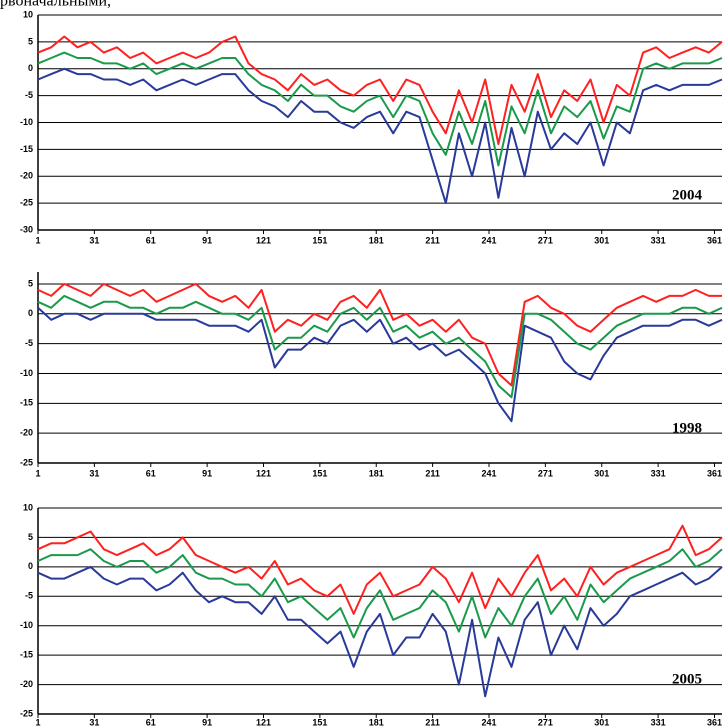 The width and height of the screenshot is (728, 728). I want to click on year-annotation: 2005, so click(687, 679).